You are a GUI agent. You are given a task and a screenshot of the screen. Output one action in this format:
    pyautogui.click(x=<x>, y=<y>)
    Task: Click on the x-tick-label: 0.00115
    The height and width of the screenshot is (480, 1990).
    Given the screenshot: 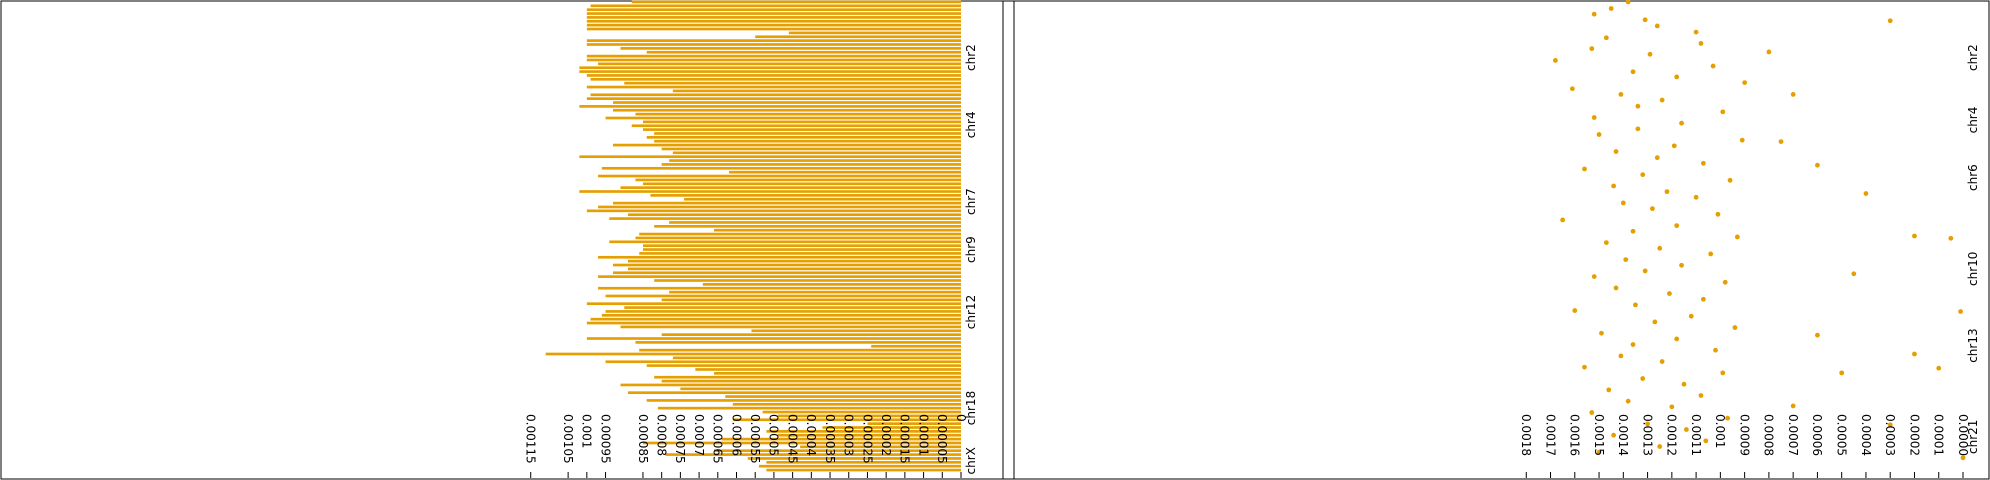 What is the action you would take?
    pyautogui.click(x=531, y=439)
    